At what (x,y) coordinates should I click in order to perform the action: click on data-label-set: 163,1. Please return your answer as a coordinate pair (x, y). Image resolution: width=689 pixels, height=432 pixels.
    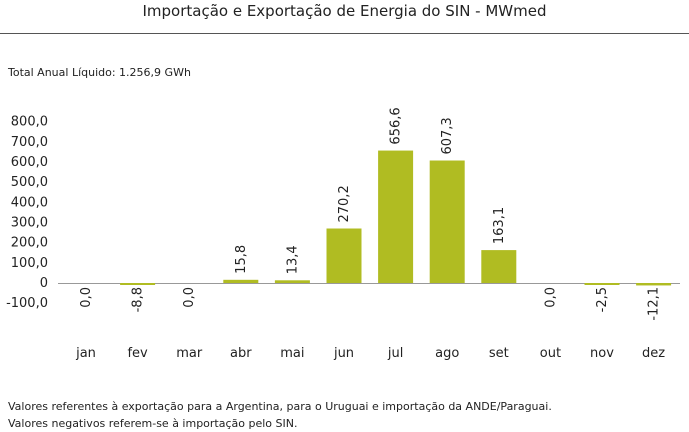
    Looking at the image, I should click on (499, 225).